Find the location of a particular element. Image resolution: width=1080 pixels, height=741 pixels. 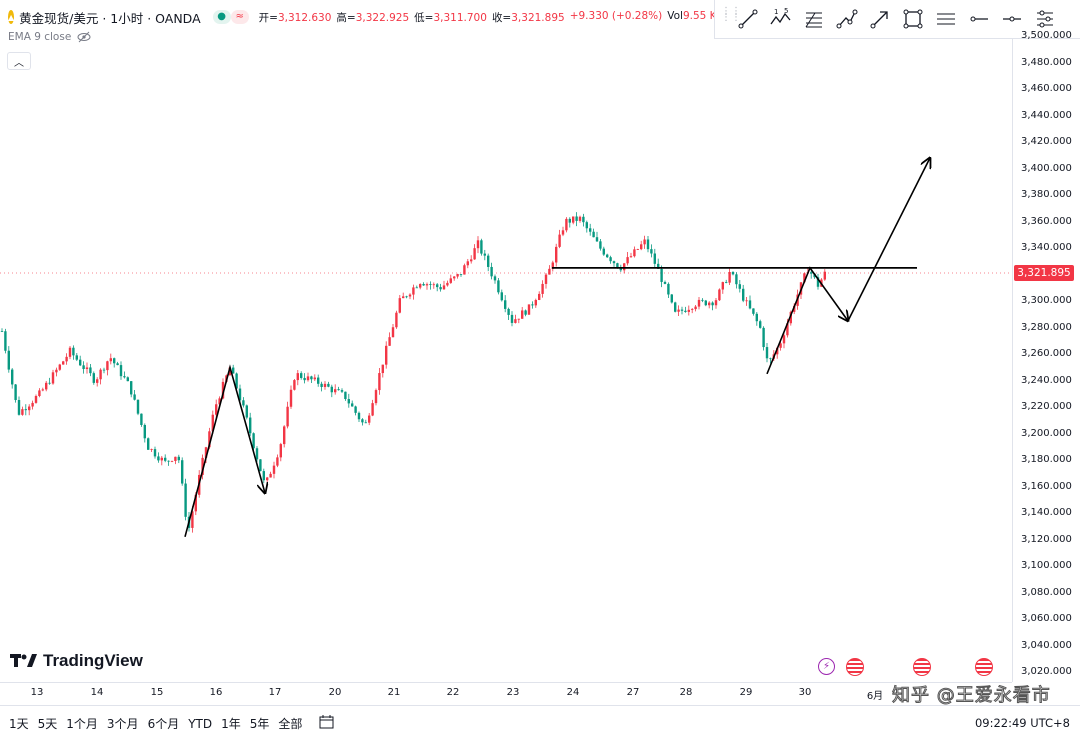

clock: 09:22:49 UTC+8 is located at coordinates (1022, 723).